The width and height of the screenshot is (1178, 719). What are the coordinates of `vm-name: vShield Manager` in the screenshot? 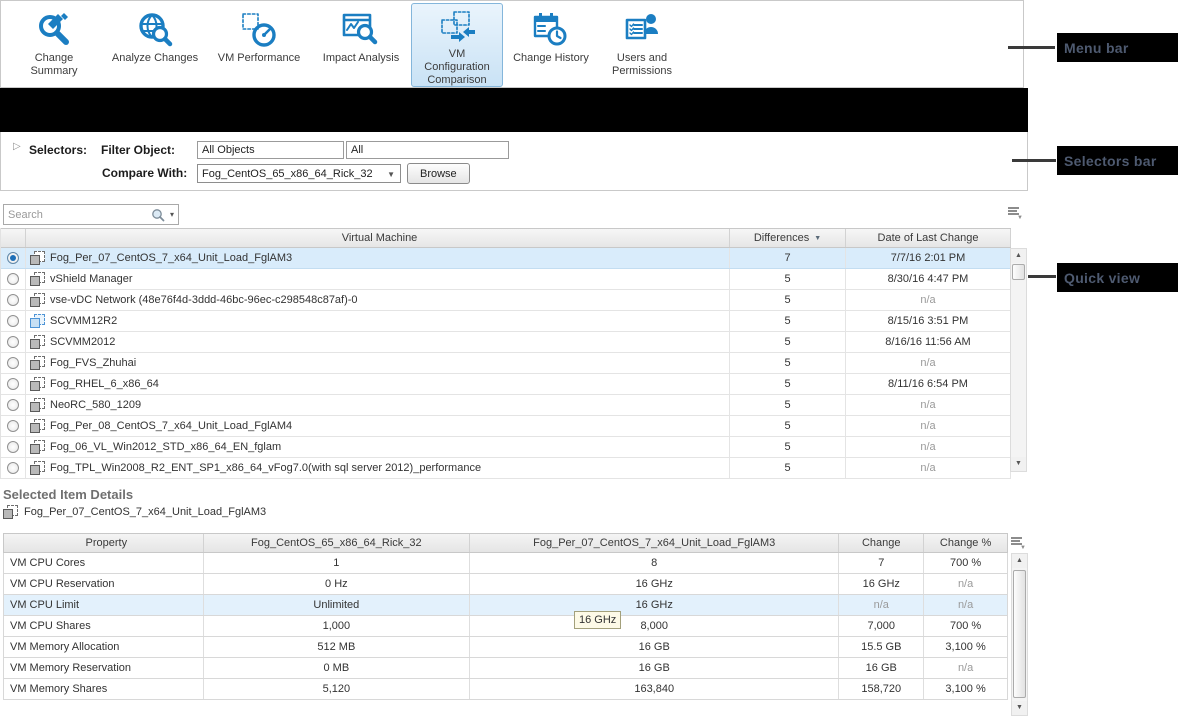 It's located at (91, 279).